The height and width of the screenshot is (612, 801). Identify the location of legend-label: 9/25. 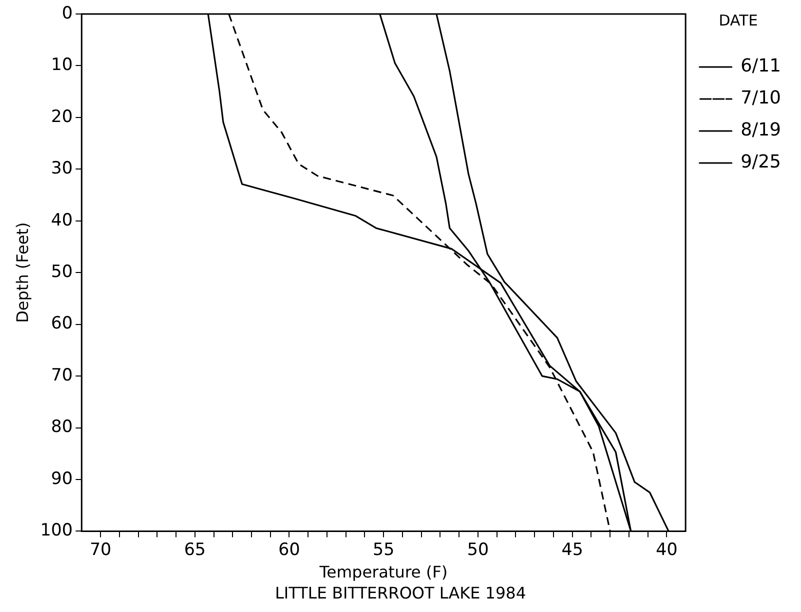
(760, 162).